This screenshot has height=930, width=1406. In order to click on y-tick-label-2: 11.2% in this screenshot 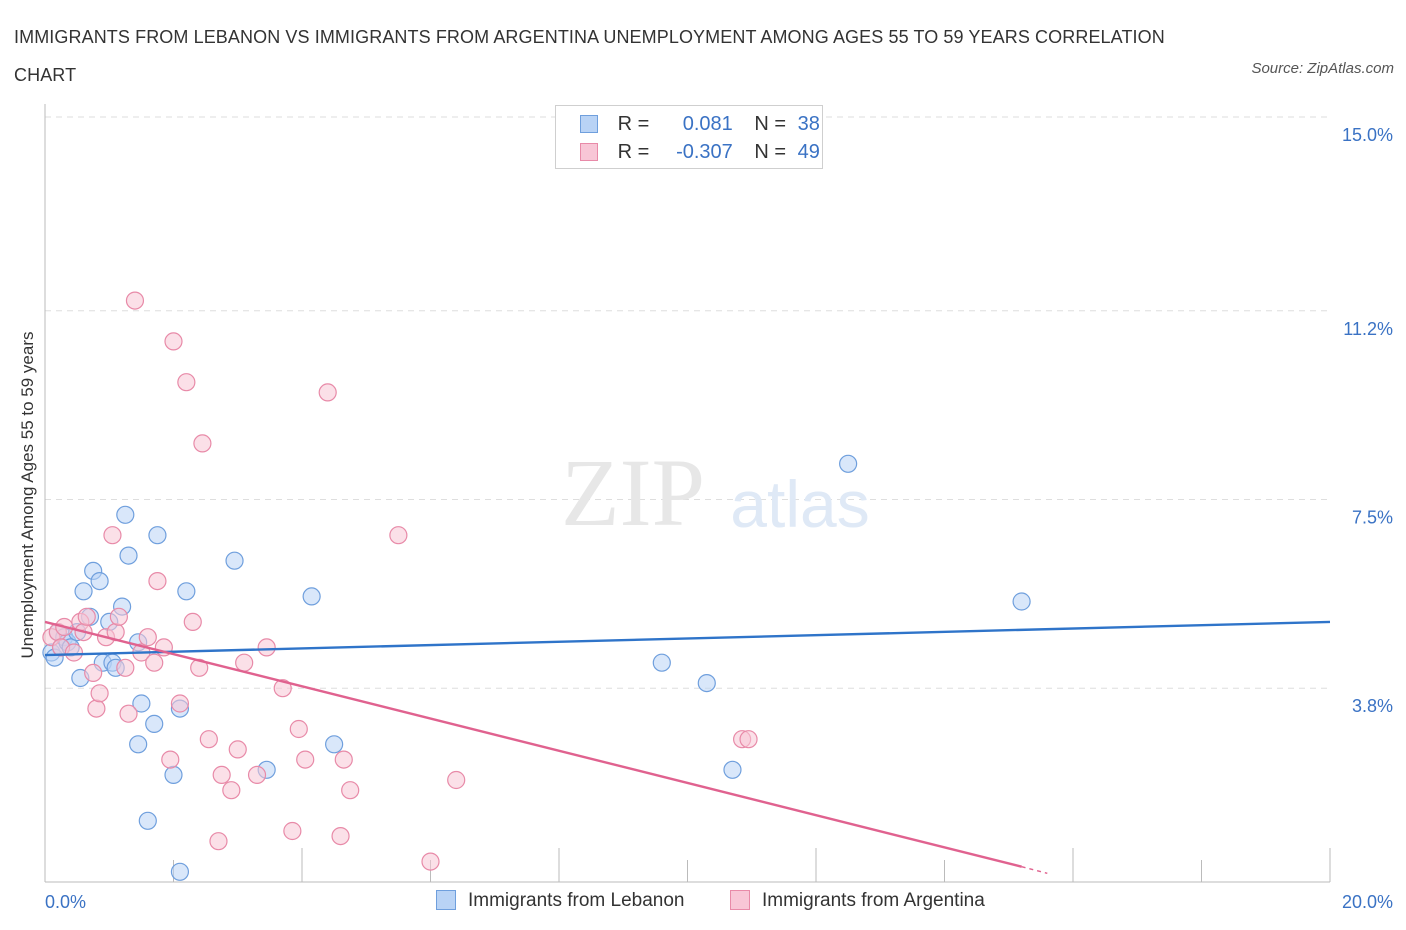, I will do `click(1368, 329)`.